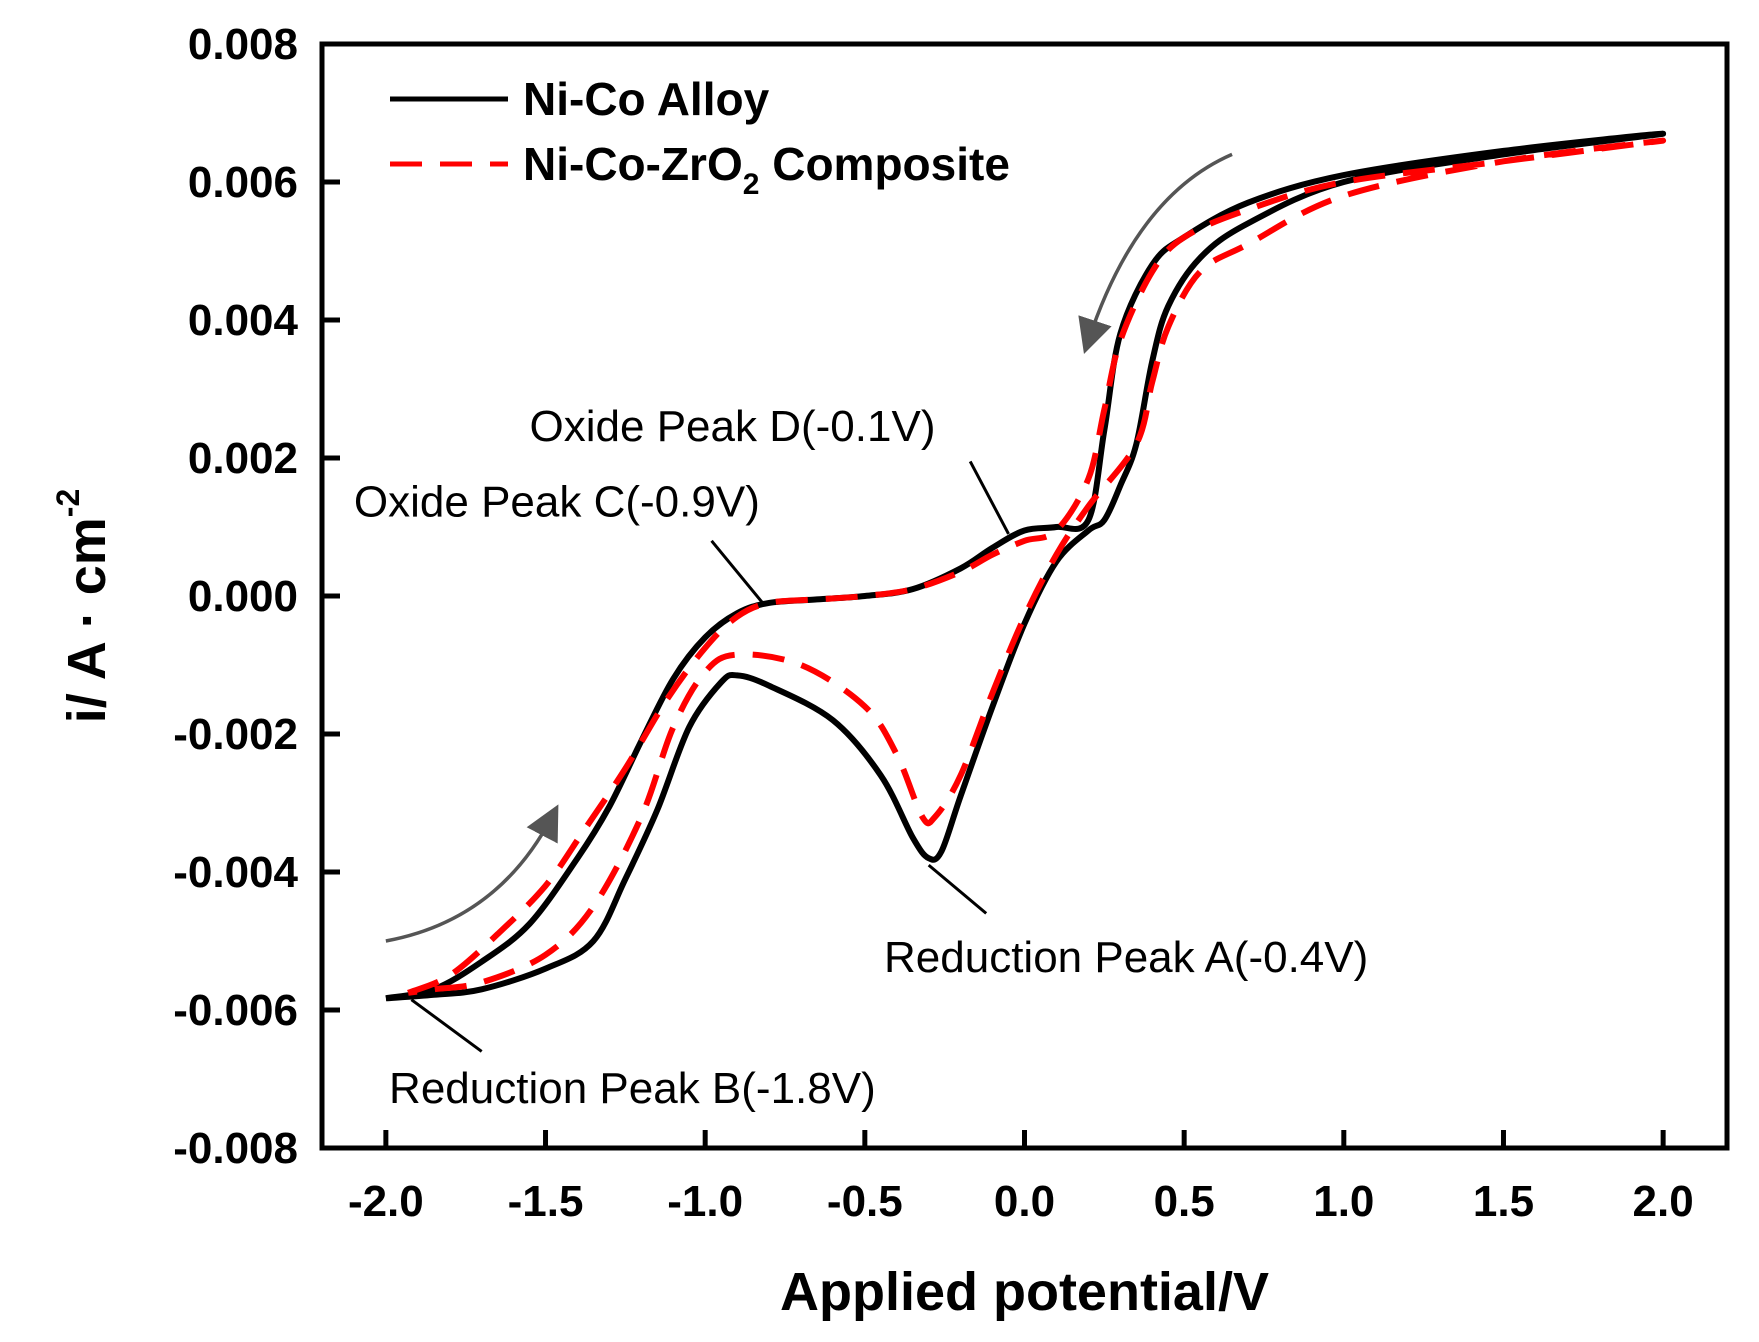 Image resolution: width=1759 pixels, height=1342 pixels. Describe the element at coordinates (646, 99) in the screenshot. I see `legend-label-ni-co-alloy: Ni-Co Alloy` at that location.